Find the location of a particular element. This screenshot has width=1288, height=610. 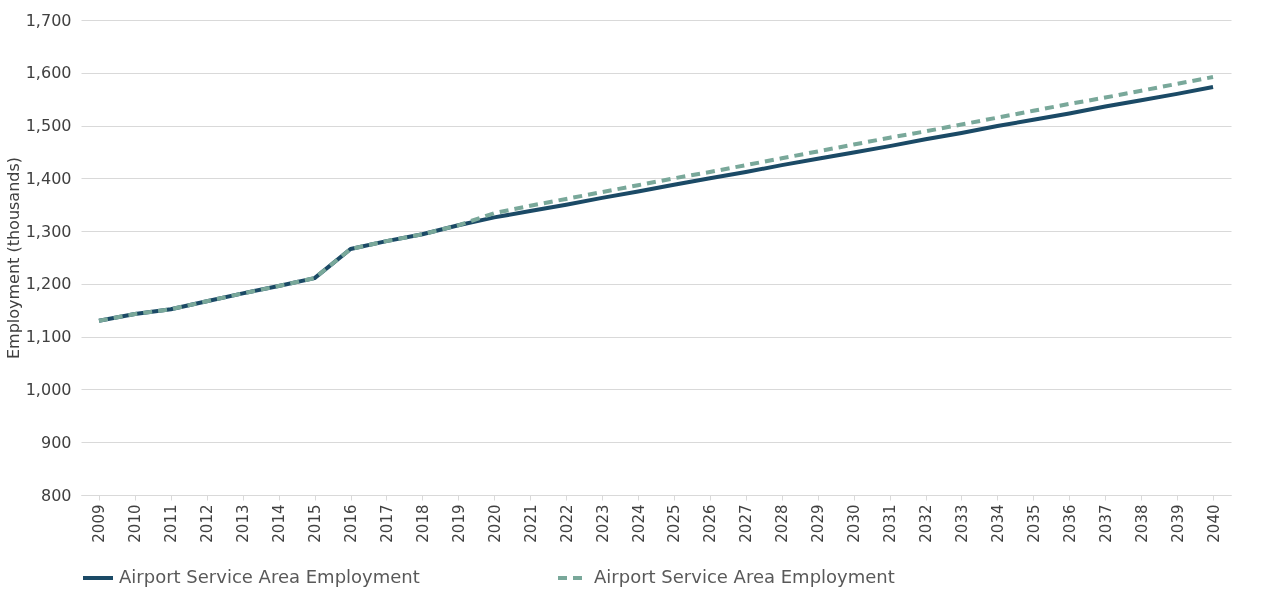

y-tick-label: 1,600 is located at coordinates (48, 73).